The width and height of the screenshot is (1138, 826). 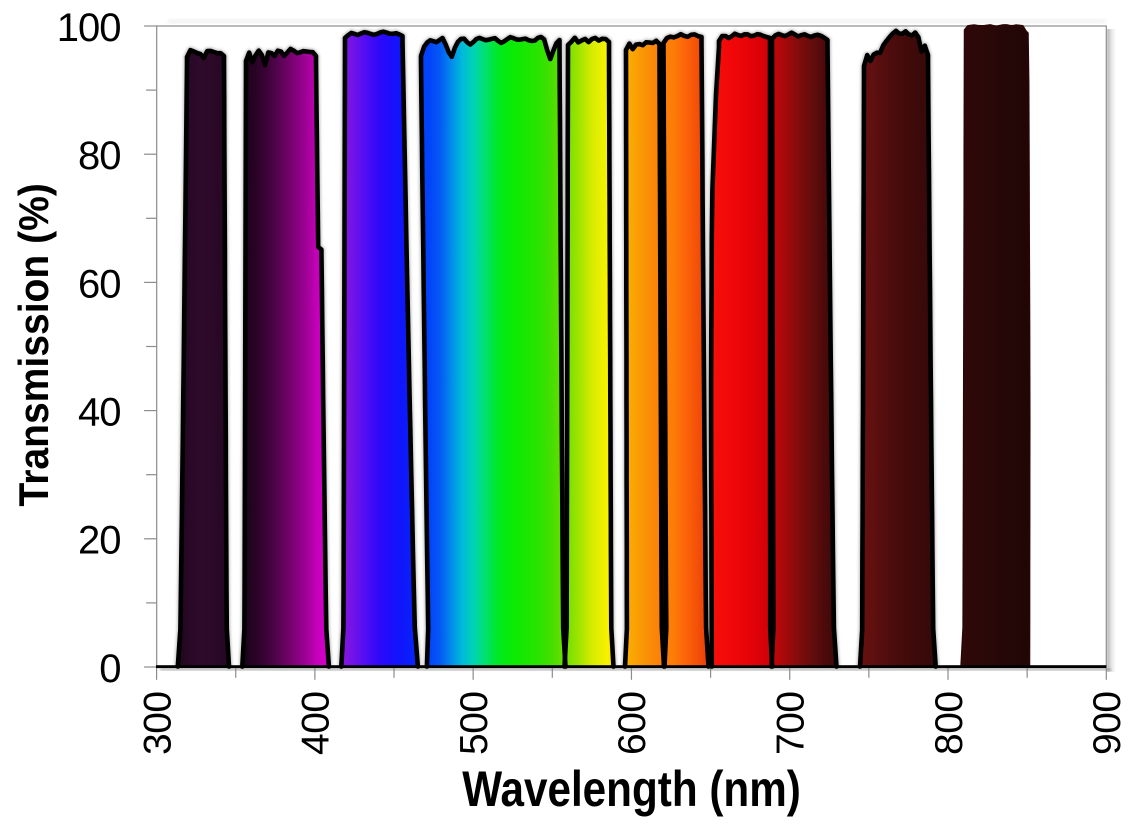 What do you see at coordinates (99, 284) in the screenshot?
I see `svg-text: 60` at bounding box center [99, 284].